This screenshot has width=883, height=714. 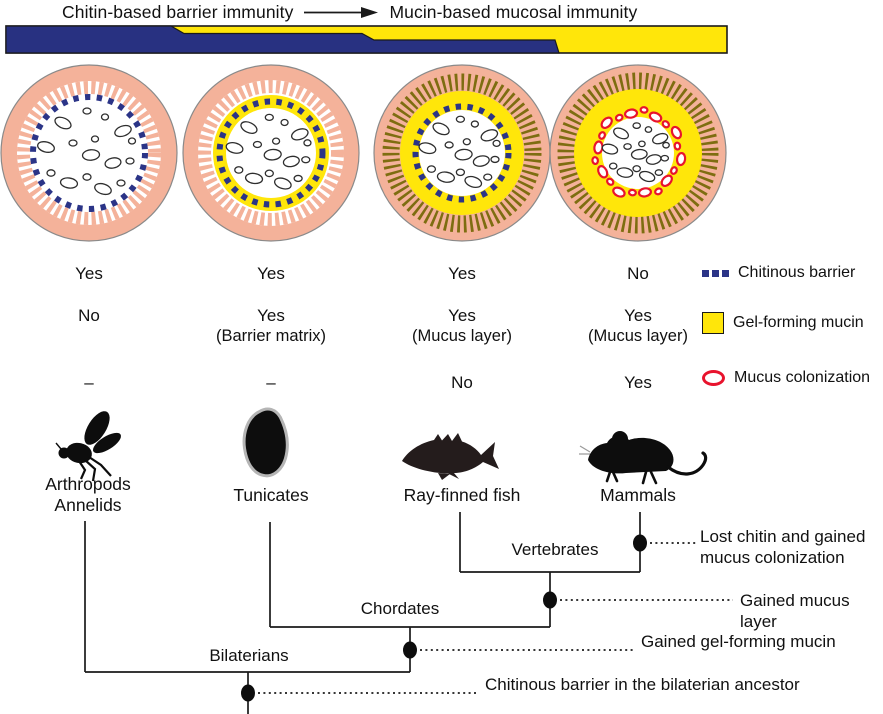 I want to click on legend-label: Chitinous barrier, so click(x=797, y=272).